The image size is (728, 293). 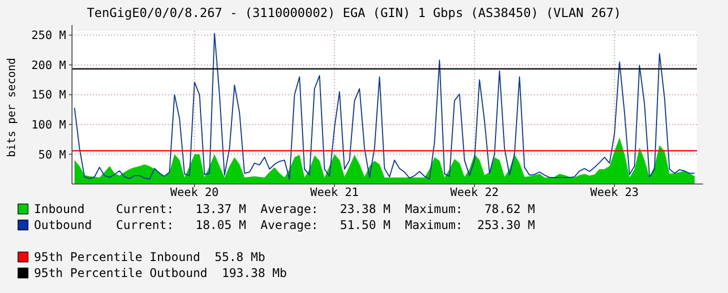 What do you see at coordinates (48, 95) in the screenshot?
I see `y-tick-label: 150 M` at bounding box center [48, 95].